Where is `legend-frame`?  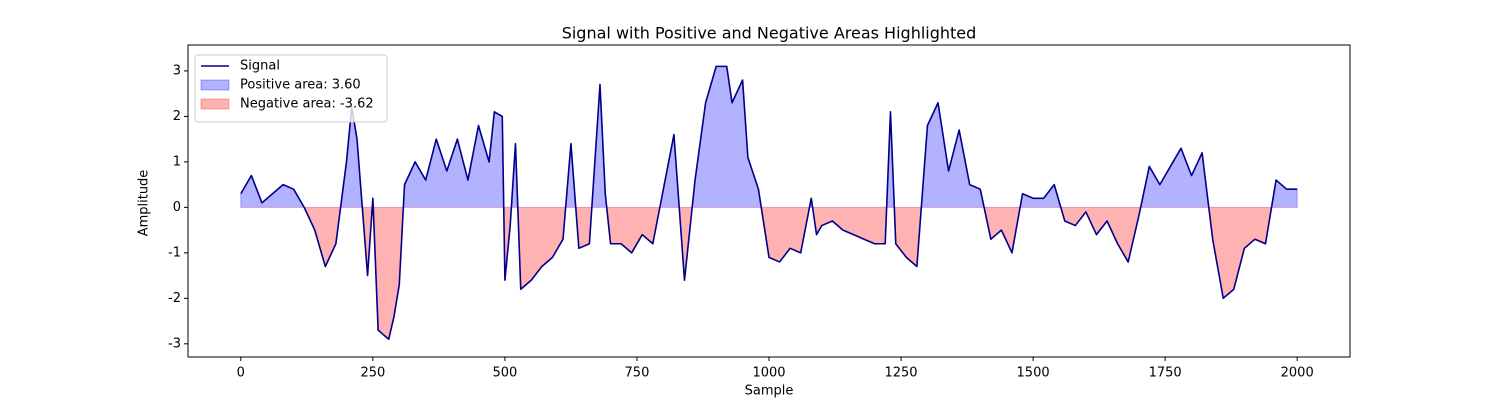
legend-frame is located at coordinates (291, 88).